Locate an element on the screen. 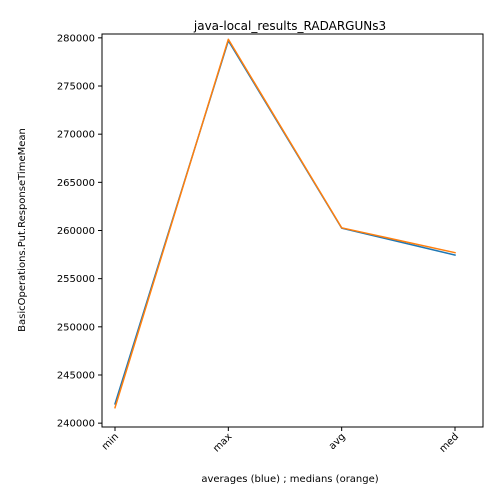 Image resolution: width=500 pixels, height=500 pixels. y-tick-label: 245000 is located at coordinates (76, 375).